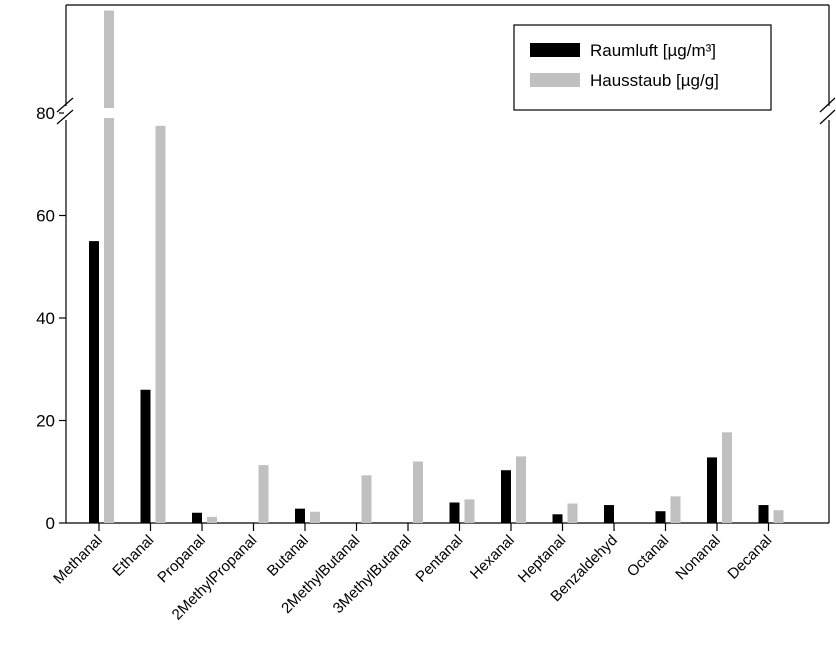  What do you see at coordinates (506, 496) in the screenshot?
I see `bar-raumluft-hexanal` at bounding box center [506, 496].